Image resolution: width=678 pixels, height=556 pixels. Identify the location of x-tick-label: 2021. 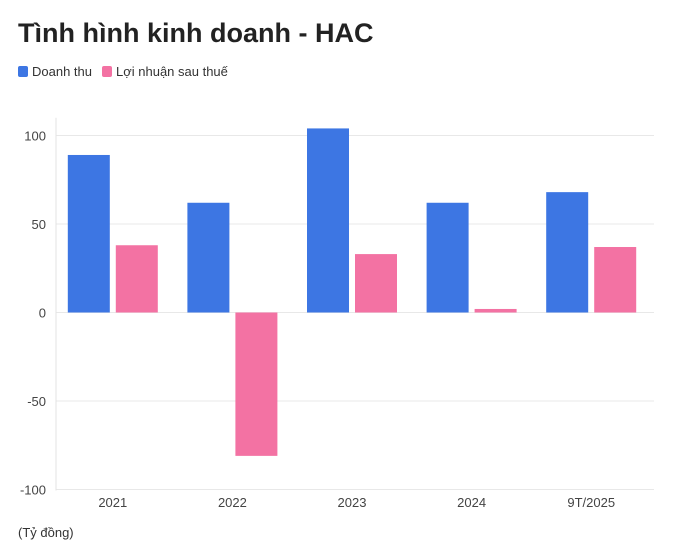
(112, 502).